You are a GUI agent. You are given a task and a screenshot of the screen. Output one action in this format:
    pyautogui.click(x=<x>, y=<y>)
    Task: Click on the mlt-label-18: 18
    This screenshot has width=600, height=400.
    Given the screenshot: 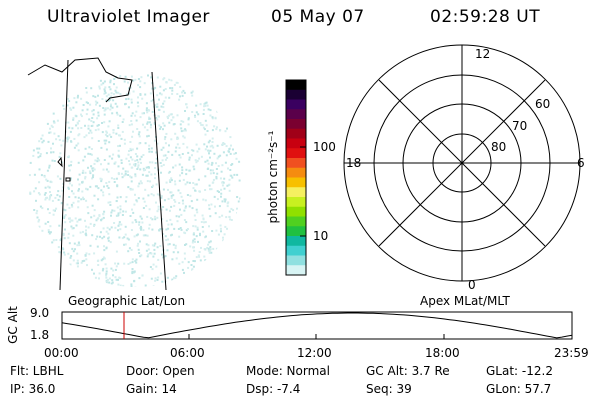 What is the action you would take?
    pyautogui.click(x=354, y=163)
    